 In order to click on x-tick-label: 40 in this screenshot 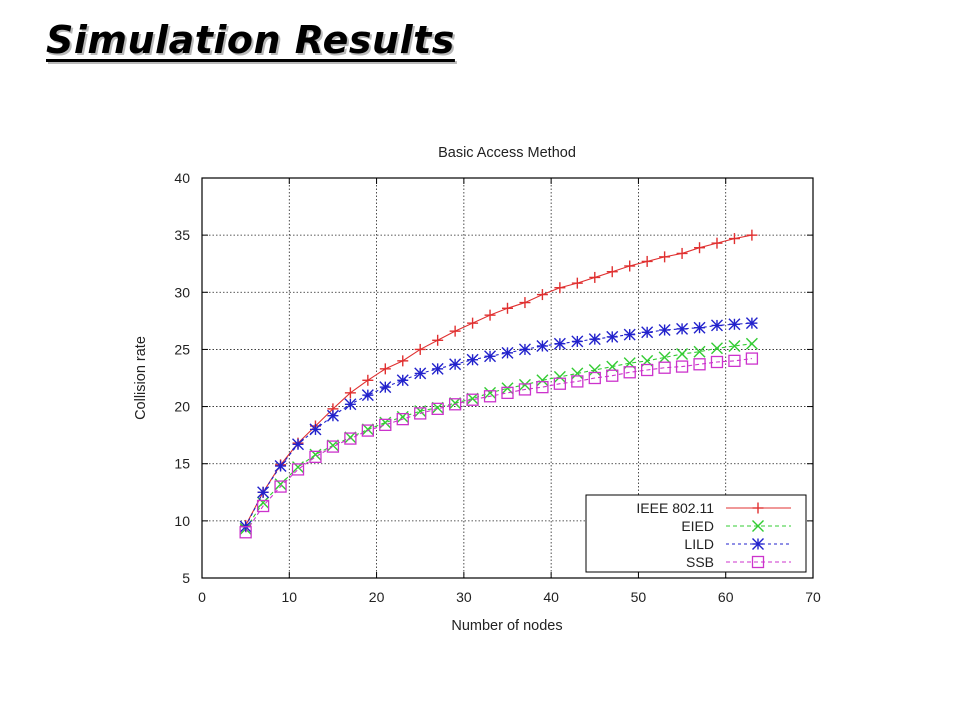, I will do `click(551, 597)`.